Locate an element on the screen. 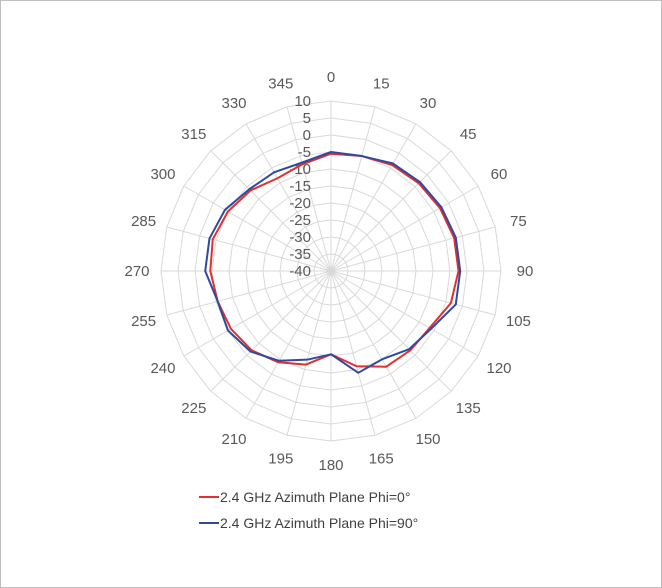 This screenshot has height=588, width=662. legend-label-2: 2.4 GHz Azimuth Plane Phi=90° is located at coordinates (319, 523).